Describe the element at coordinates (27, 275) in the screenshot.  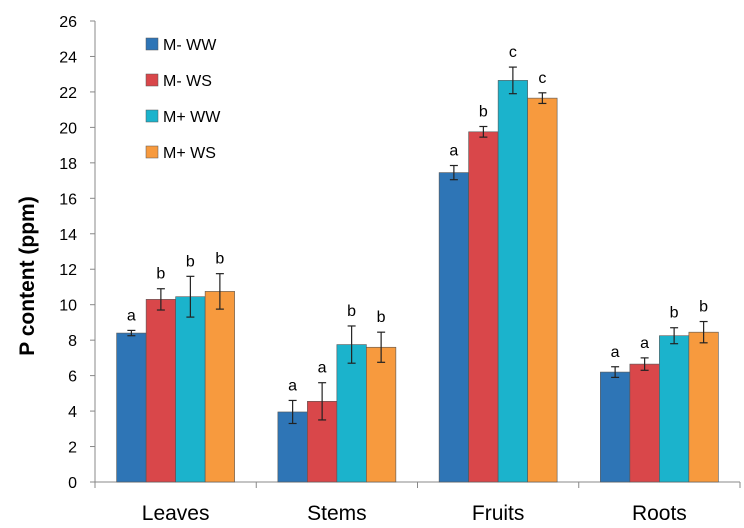
I see `y-axis-label: P content (ppm)` at that location.